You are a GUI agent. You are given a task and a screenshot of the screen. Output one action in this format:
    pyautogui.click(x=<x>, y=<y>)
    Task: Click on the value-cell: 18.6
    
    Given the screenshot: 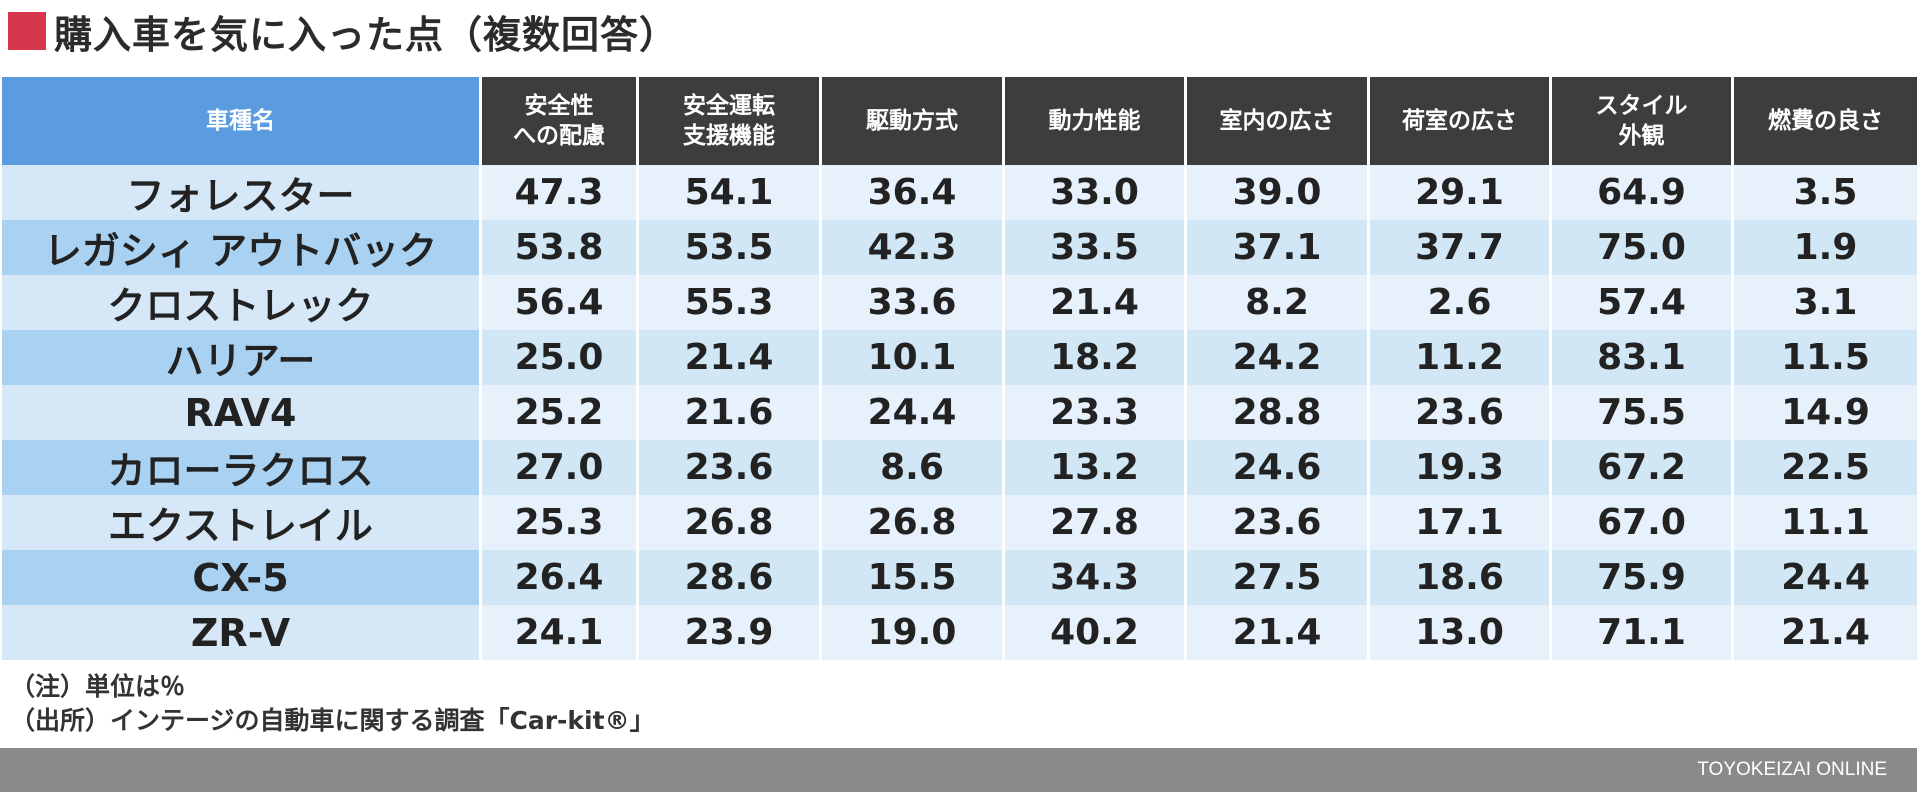 What is the action you would take?
    pyautogui.click(x=1461, y=577)
    